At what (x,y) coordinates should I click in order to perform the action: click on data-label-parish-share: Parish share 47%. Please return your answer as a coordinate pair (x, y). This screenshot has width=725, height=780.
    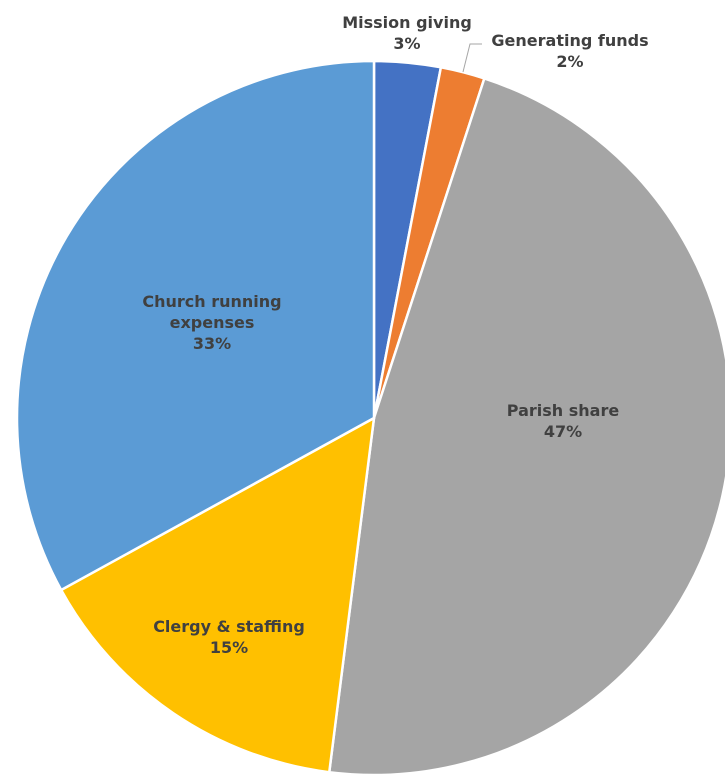
    Looking at the image, I should click on (563, 421).